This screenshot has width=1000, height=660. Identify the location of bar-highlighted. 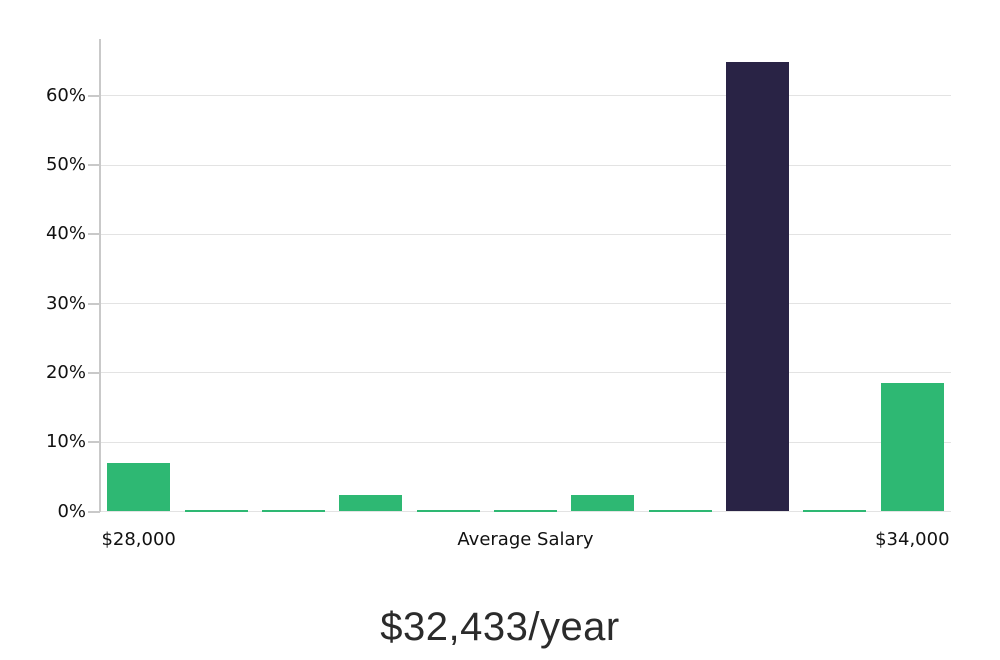
(758, 287).